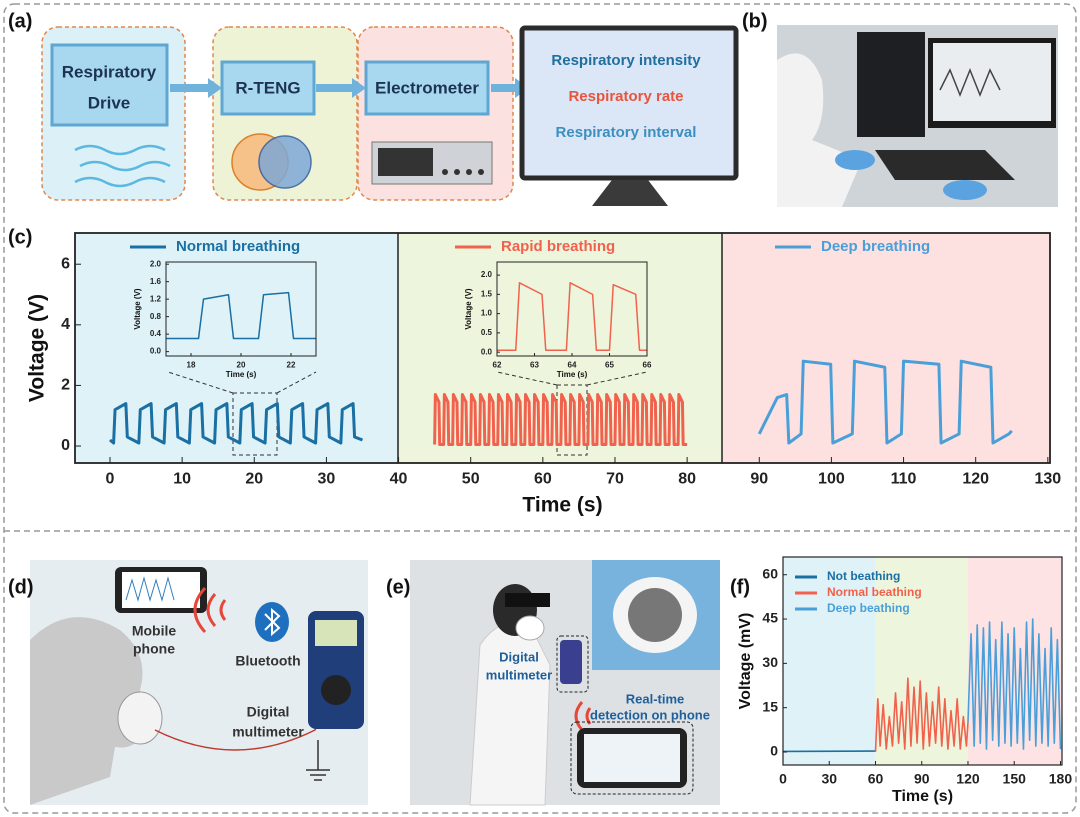 Image resolution: width=1080 pixels, height=817 pixels. I want to click on caption: detection on phone, so click(650, 714).